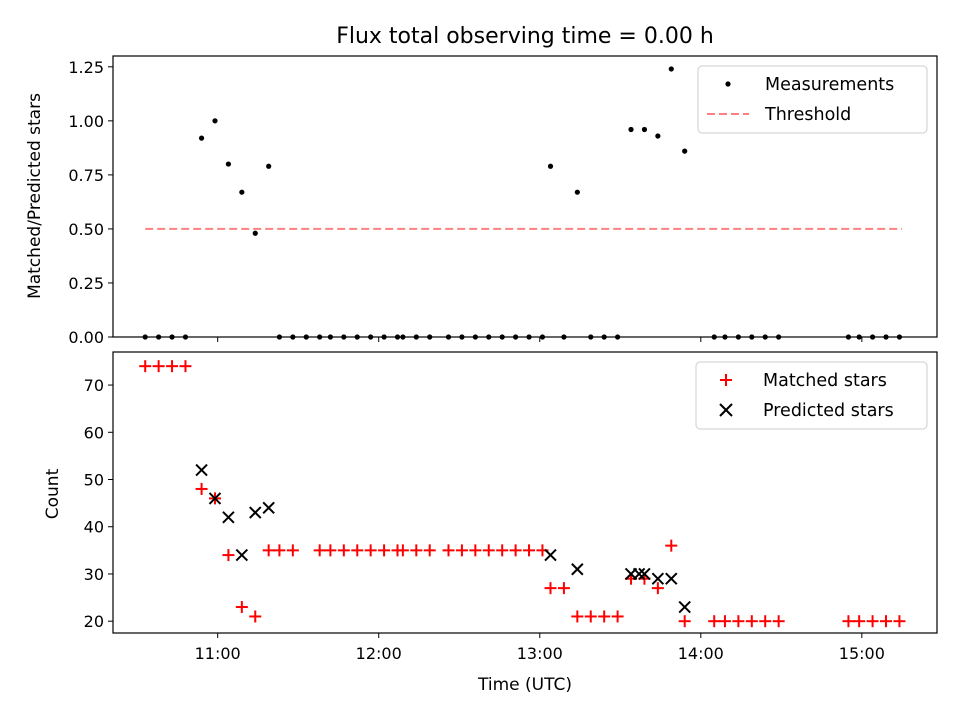  Describe the element at coordinates (86, 67) in the screenshot. I see `top-y-tick-label: 1.25` at that location.